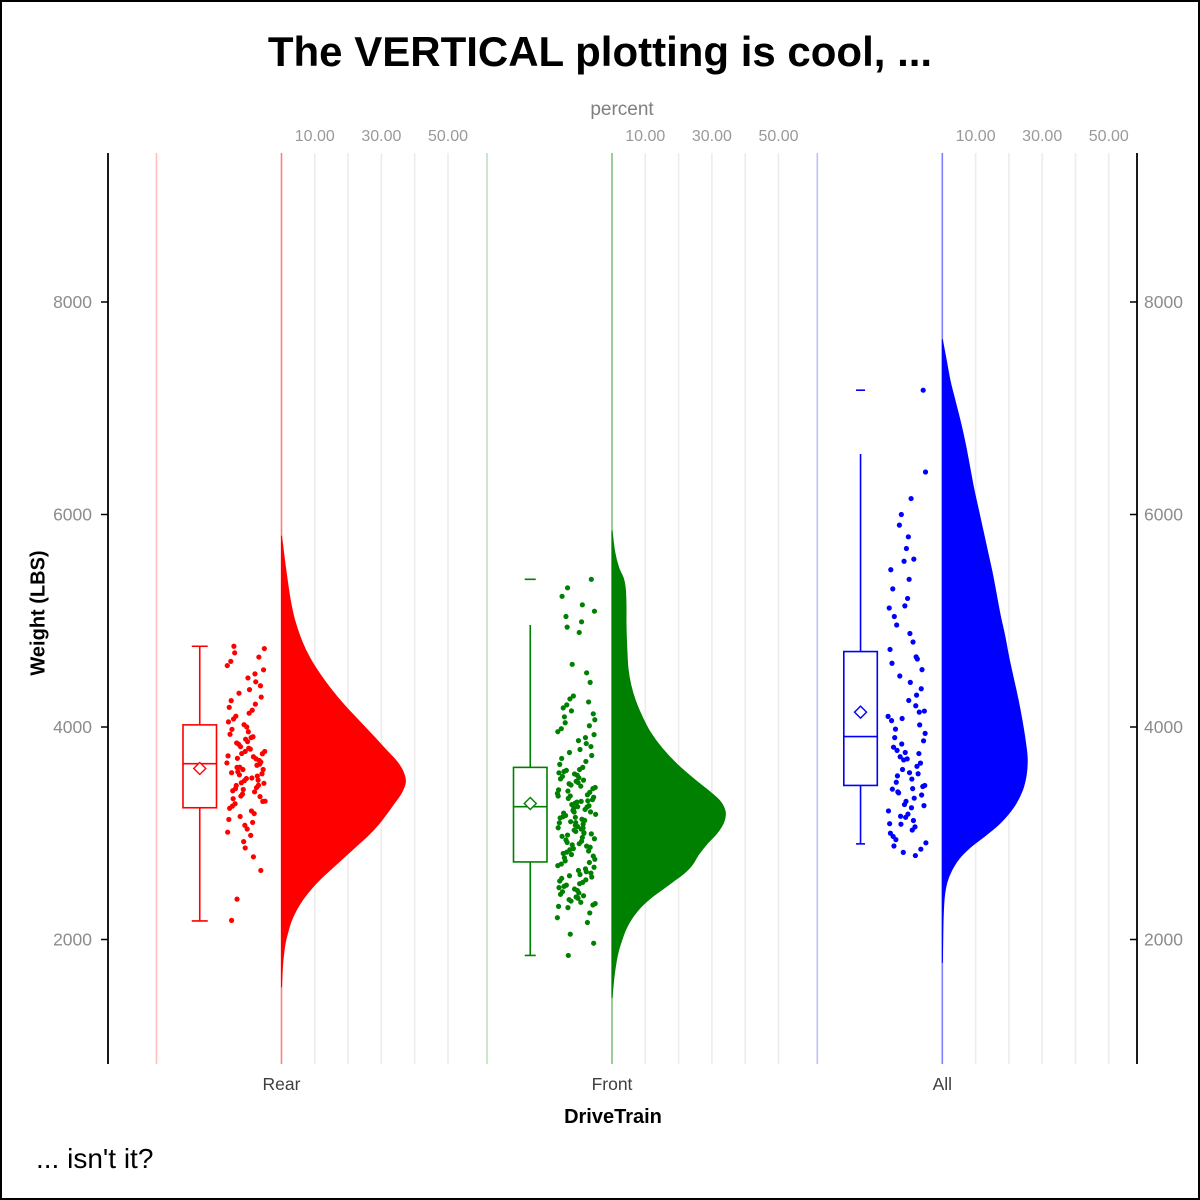 Image resolution: width=1200 pixels, height=1200 pixels. What do you see at coordinates (984, 651) in the screenshot?
I see `violin-all` at bounding box center [984, 651].